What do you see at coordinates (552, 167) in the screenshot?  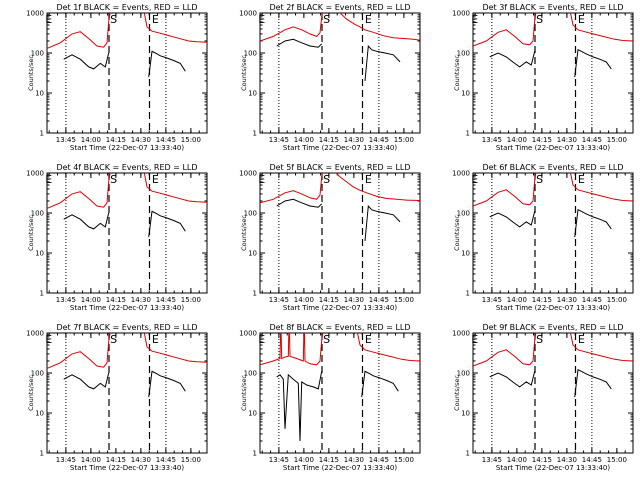 I see `panel-title: Det 6f BLACK = Events, RED = LLD` at bounding box center [552, 167].